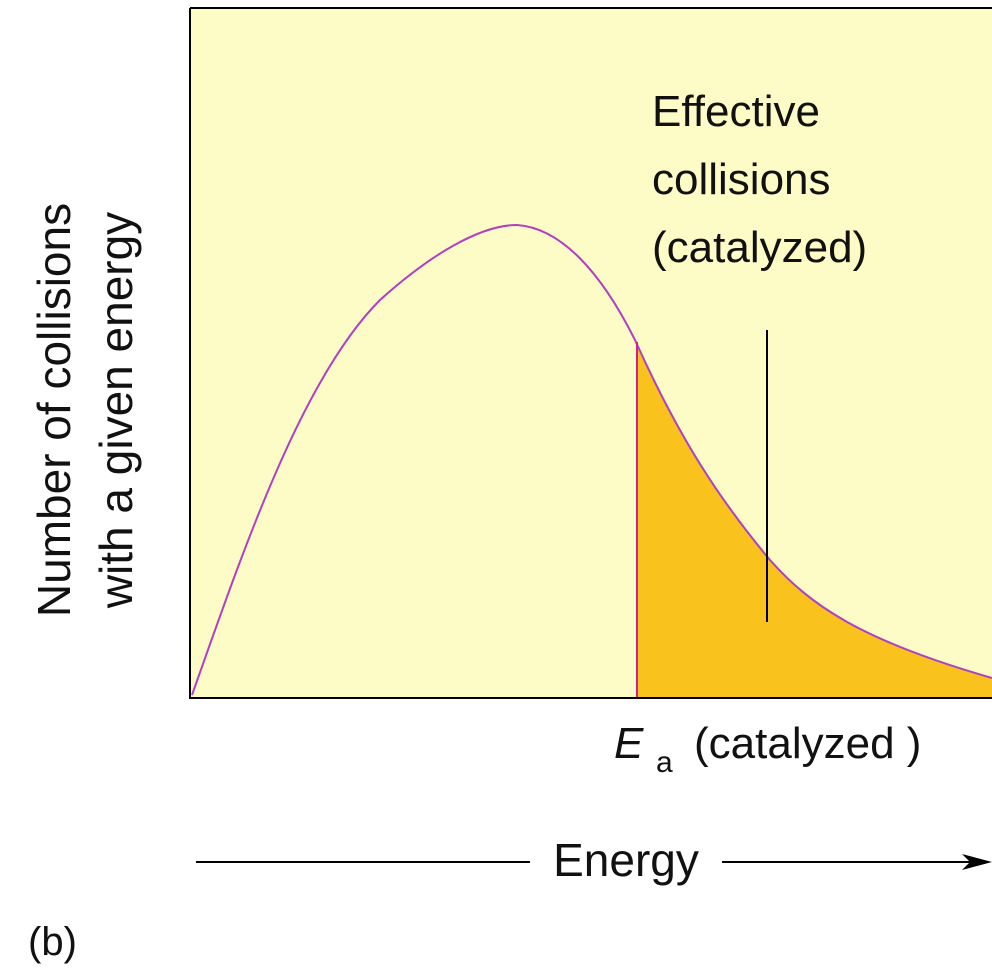 The width and height of the screenshot is (992, 970). I want to click on effective-area, so click(814, 521).